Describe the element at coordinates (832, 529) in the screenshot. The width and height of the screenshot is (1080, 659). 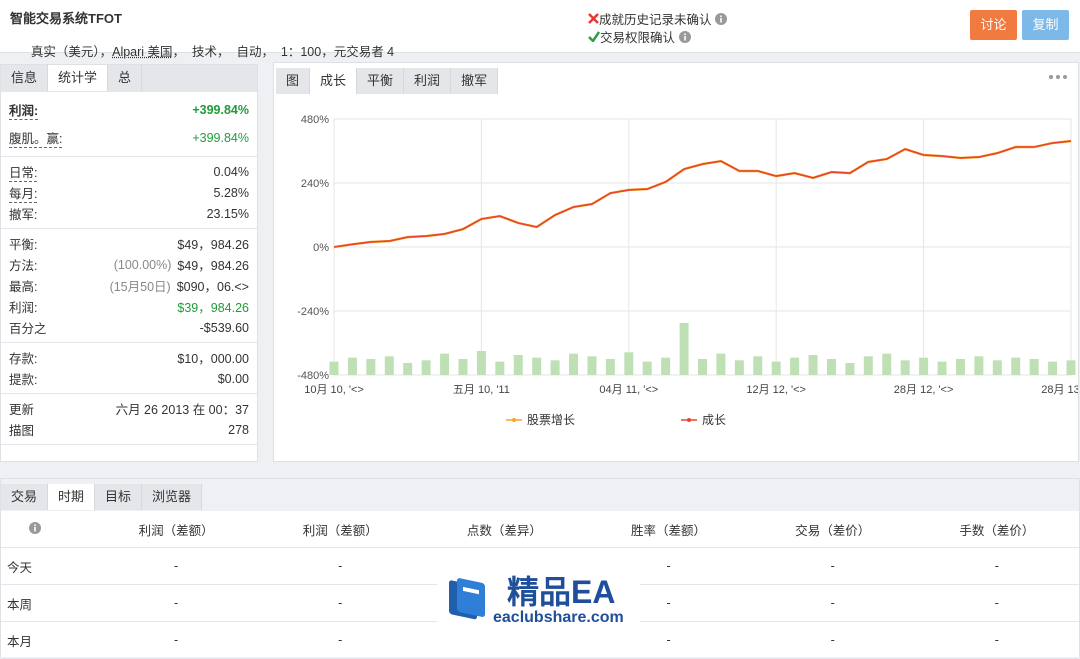
I see `column-header: 交易（差价）` at that location.